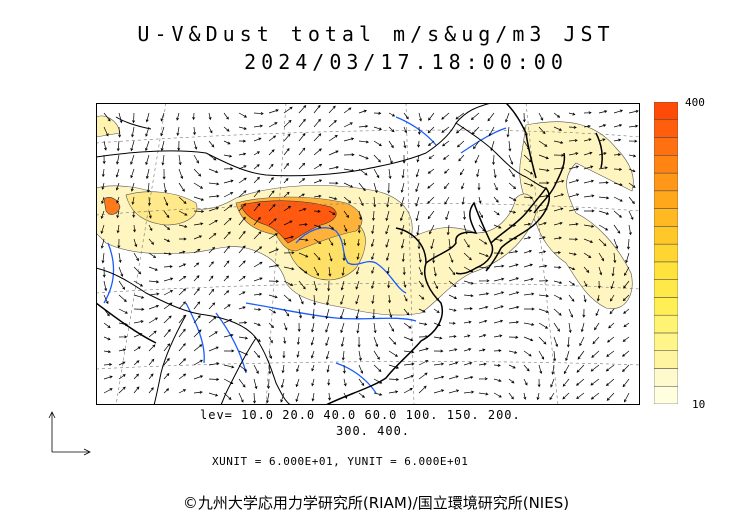 The height and width of the screenshot is (532, 752). I want to click on copyright-credit: ©九州大学応用力学研究所(RIAM)/国立環境研究所(NIES), so click(376, 503).